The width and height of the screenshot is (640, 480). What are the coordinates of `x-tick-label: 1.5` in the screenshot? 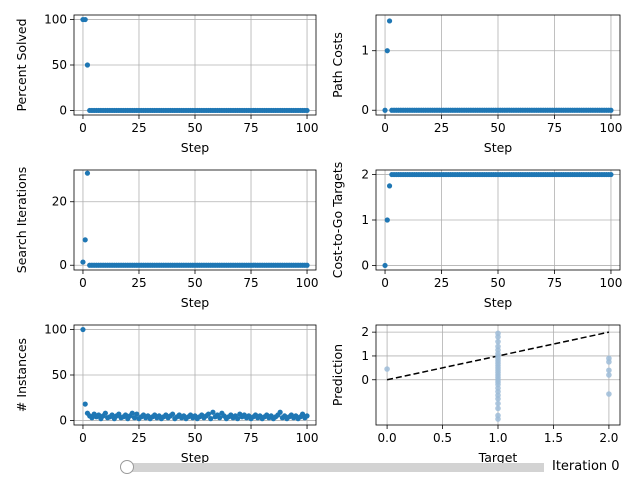 It's located at (553, 438).